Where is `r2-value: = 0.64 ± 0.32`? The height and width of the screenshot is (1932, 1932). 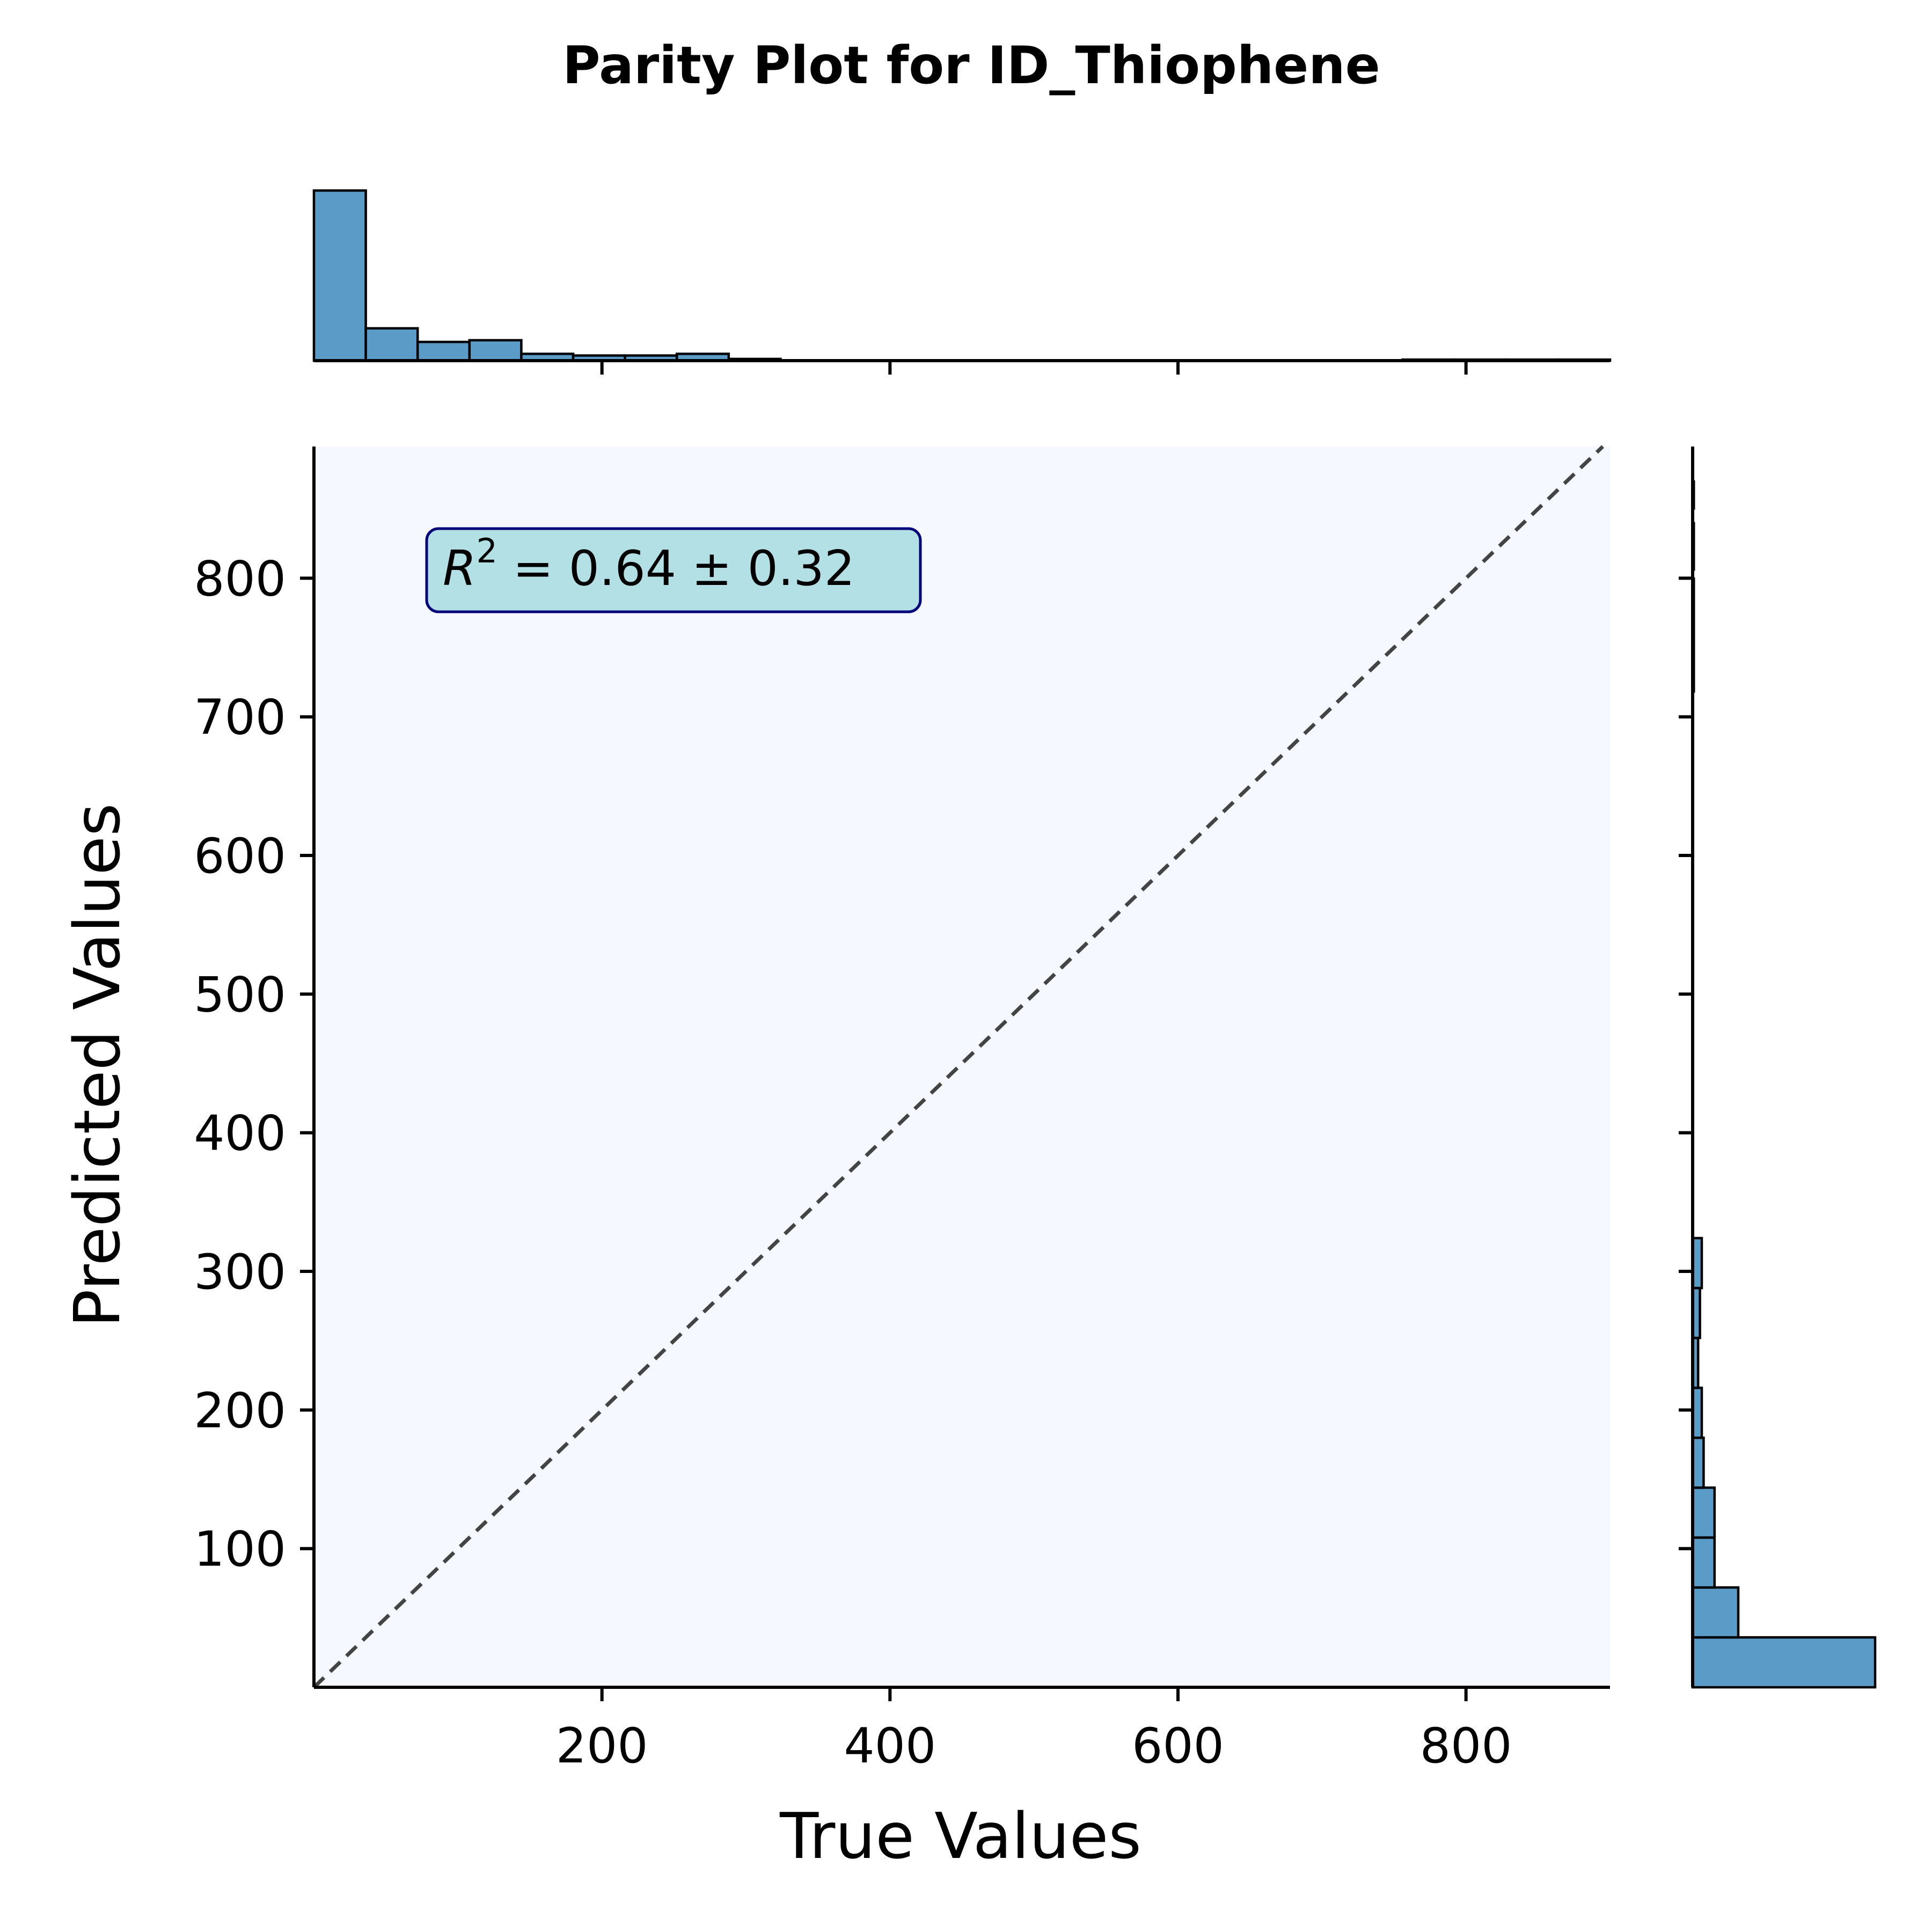
r2-value: = 0.64 ± 0.32 is located at coordinates (676, 568).